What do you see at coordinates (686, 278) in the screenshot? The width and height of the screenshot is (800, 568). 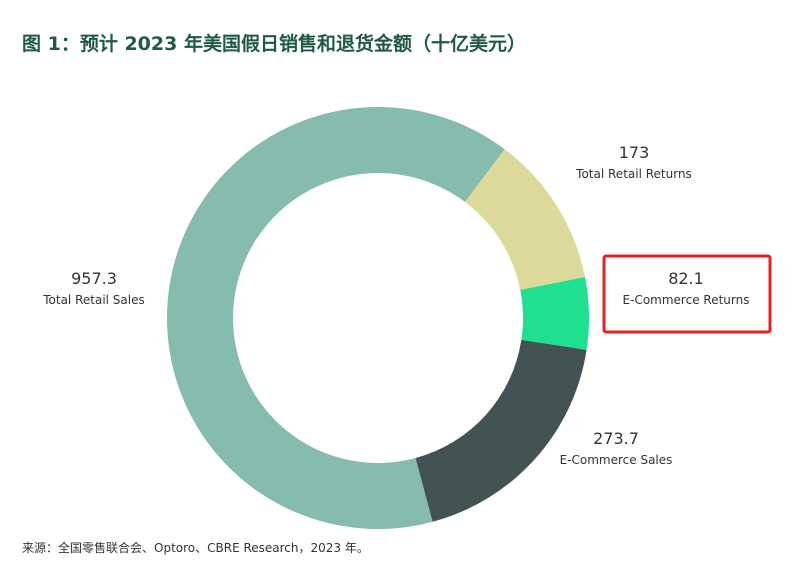 I see `value-label: 82.1` at bounding box center [686, 278].